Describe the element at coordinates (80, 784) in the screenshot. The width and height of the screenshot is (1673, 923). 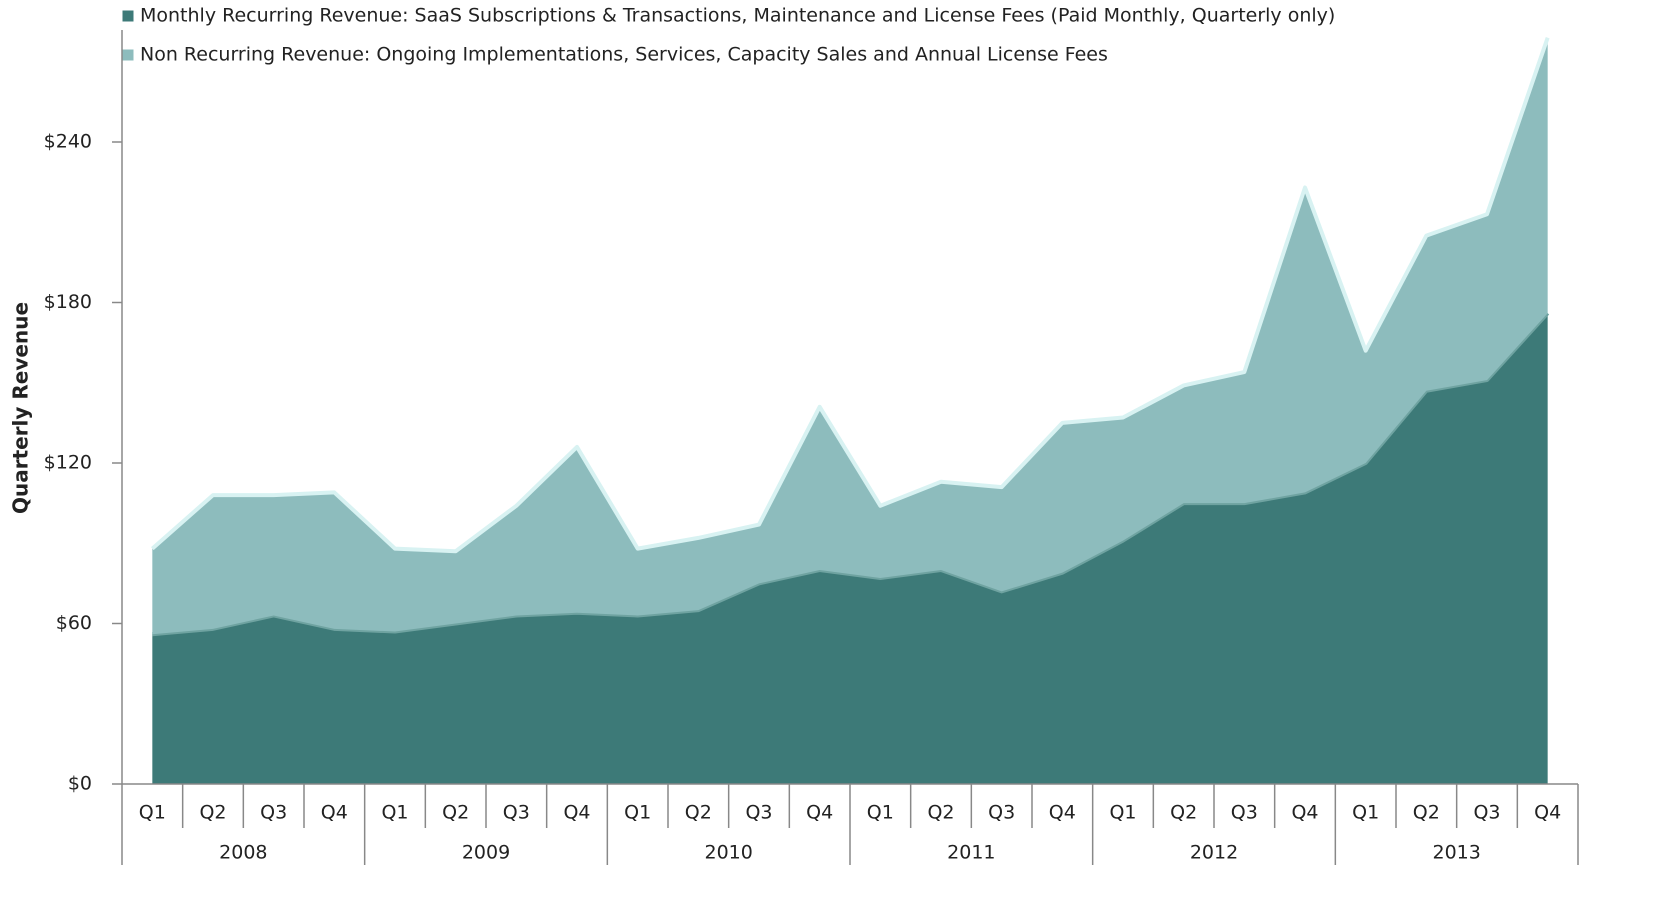
I see `y-tick-label: $0` at that location.